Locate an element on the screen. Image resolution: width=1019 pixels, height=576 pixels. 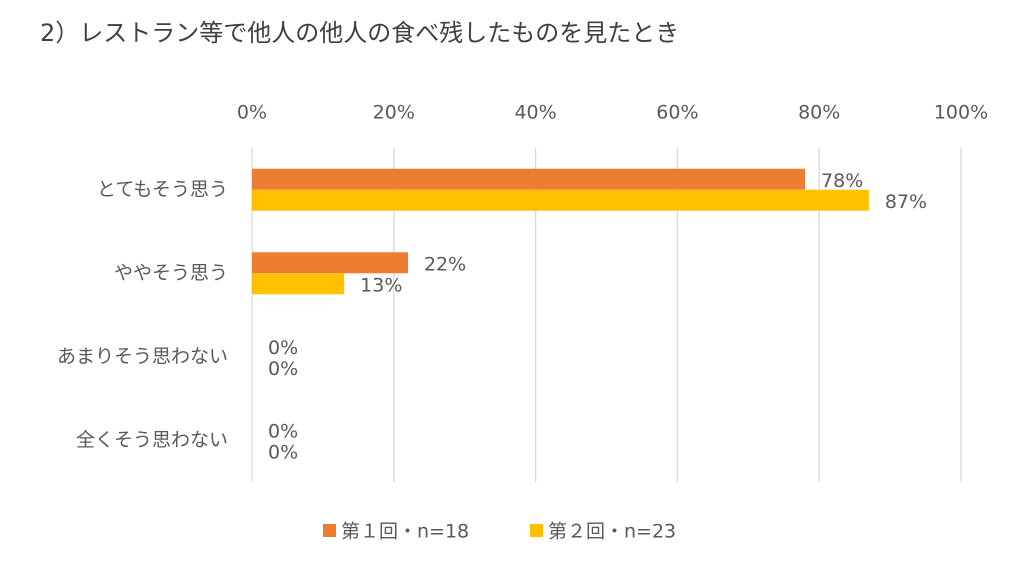
x-tick-label: 0% is located at coordinates (252, 113).